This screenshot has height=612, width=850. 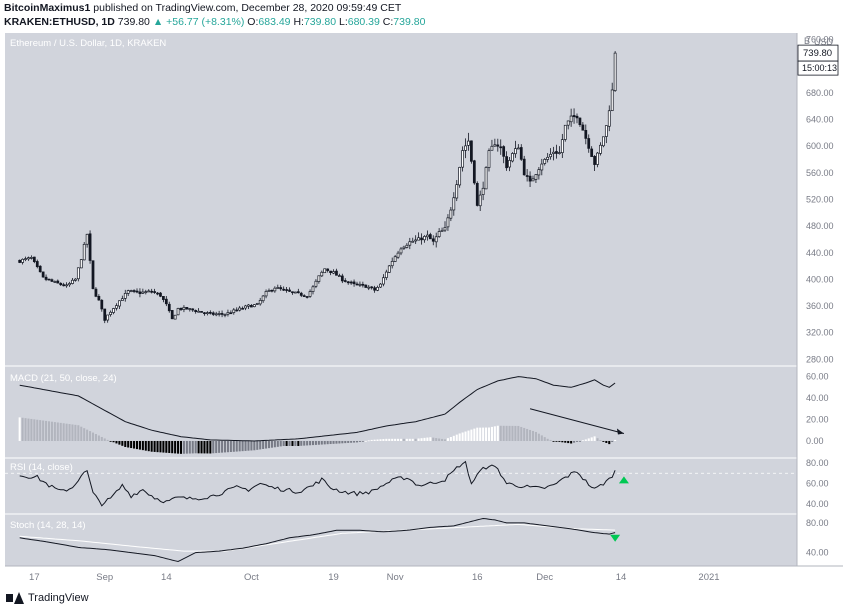 I want to click on time-tick-label: 14, so click(x=621, y=577).